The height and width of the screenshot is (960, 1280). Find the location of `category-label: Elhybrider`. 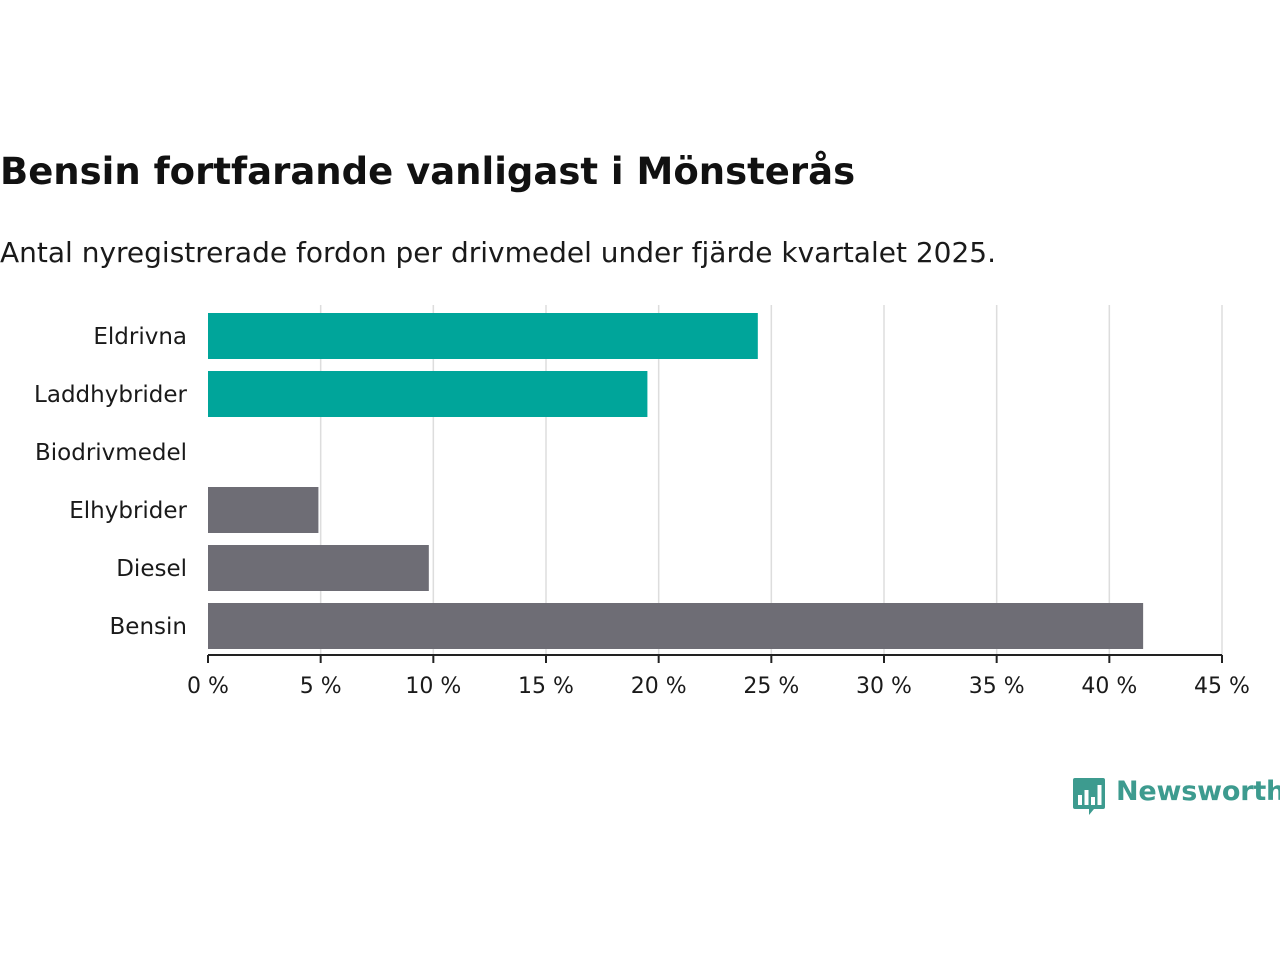

category-label: Elhybrider is located at coordinates (128, 511).